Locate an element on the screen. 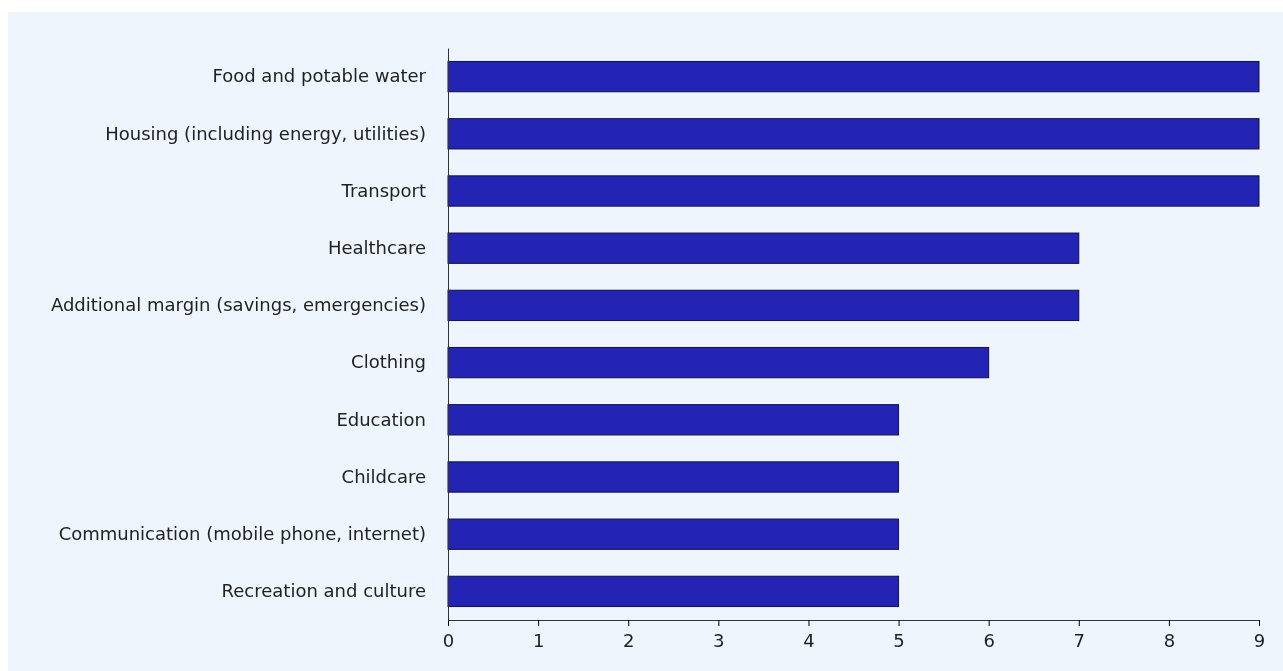 This screenshot has height=671, width=1283. y-tick-label: Clothing is located at coordinates (388, 362).